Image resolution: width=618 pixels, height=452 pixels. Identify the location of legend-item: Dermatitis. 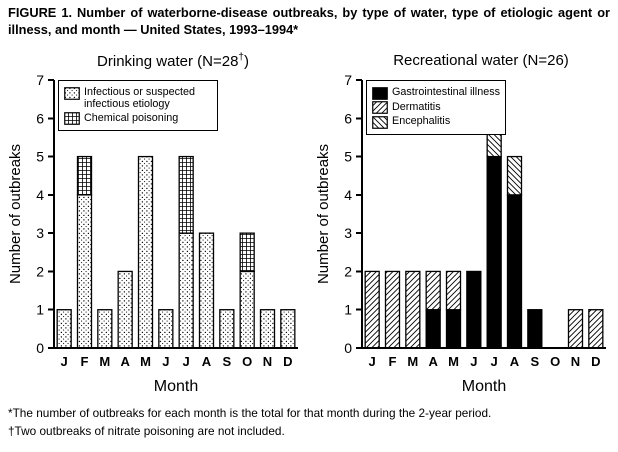
(436, 108).